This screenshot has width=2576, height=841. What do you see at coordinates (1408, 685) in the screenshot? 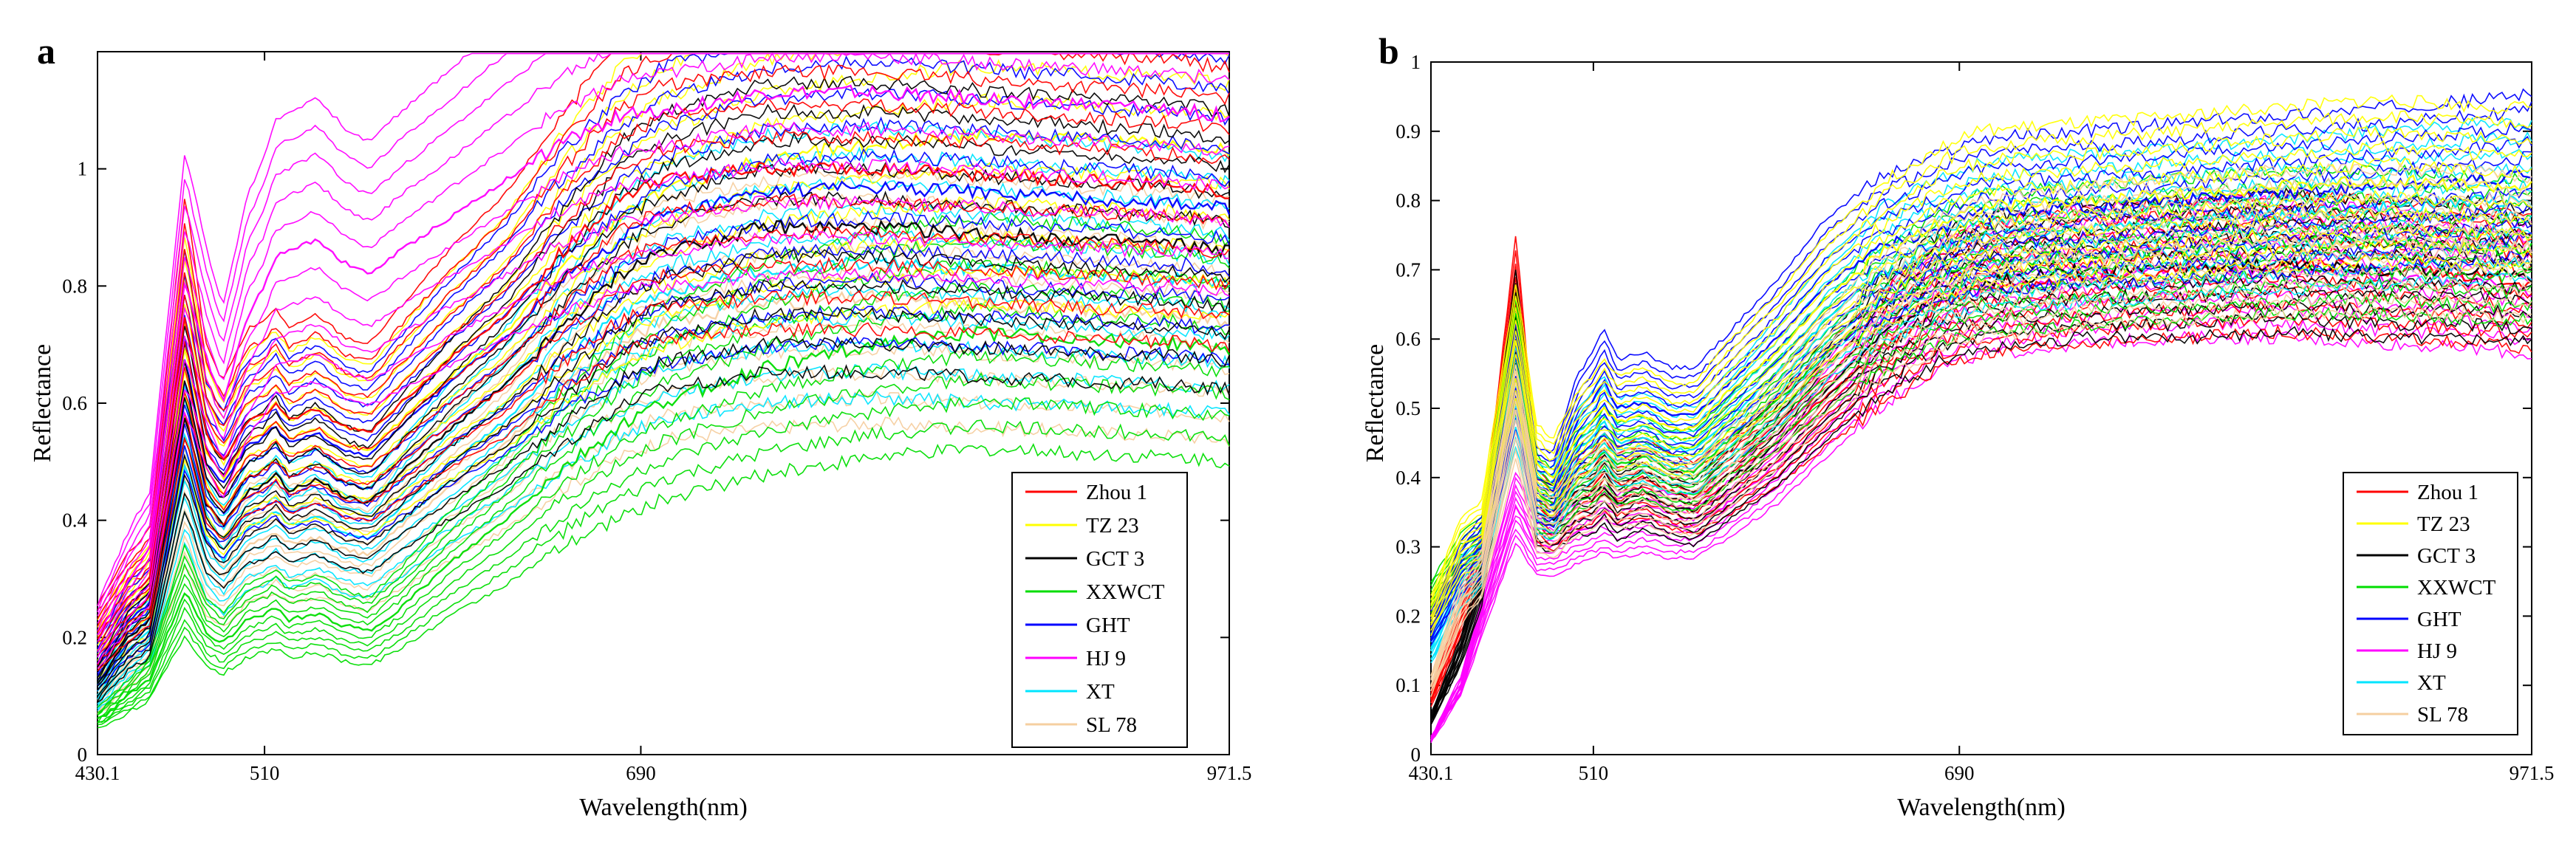
I see `y-tick-label: 0.1` at bounding box center [1408, 685].